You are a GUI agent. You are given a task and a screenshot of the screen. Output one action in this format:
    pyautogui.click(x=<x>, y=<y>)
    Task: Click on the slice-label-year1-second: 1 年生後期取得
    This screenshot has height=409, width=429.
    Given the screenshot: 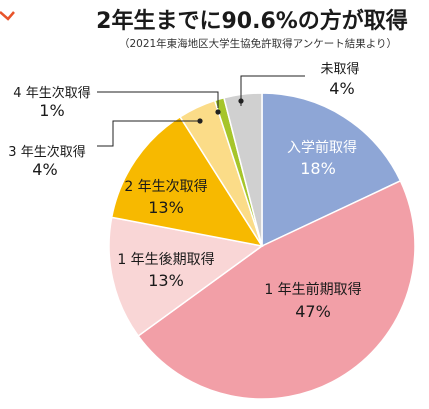 What is the action you would take?
    pyautogui.click(x=165, y=259)
    